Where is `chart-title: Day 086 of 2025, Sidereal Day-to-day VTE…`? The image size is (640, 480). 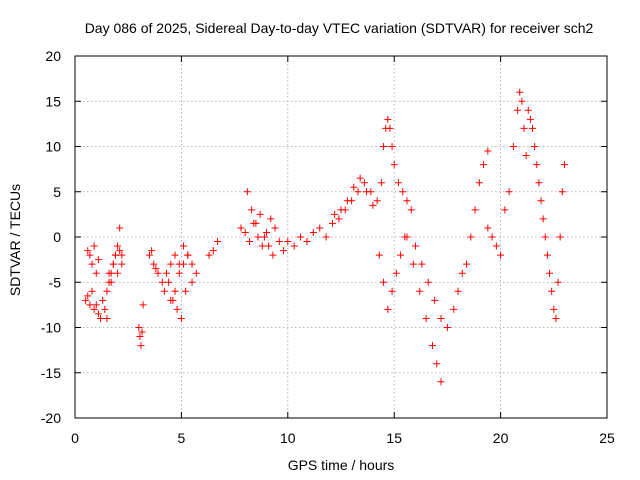 chart-title: Day 086 of 2025, Sidereal Day-to-day VTE… is located at coordinates (339, 28).